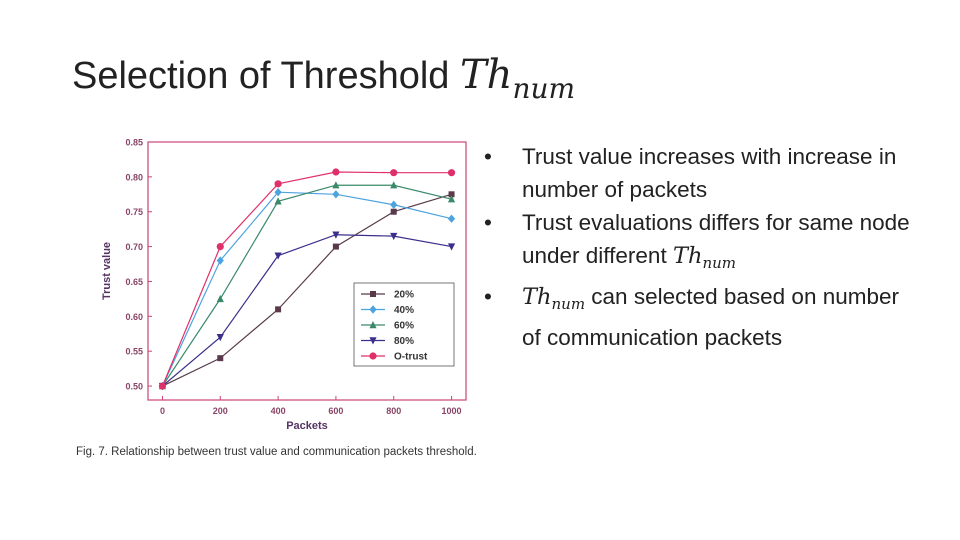 The image size is (960, 540). What do you see at coordinates (162, 411) in the screenshot?
I see `x-tick-label: 0` at bounding box center [162, 411].